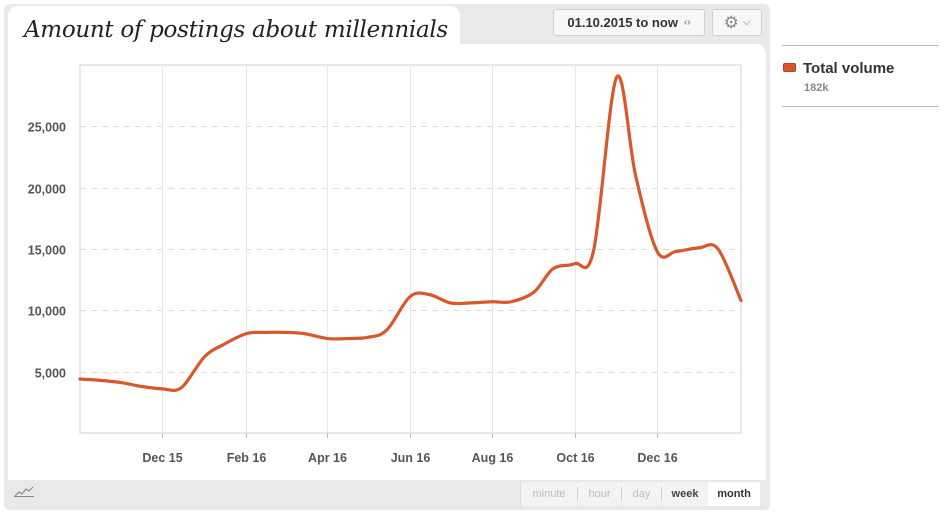 The image size is (945, 514). What do you see at coordinates (685, 494) in the screenshot?
I see `granularity-week: week` at bounding box center [685, 494].